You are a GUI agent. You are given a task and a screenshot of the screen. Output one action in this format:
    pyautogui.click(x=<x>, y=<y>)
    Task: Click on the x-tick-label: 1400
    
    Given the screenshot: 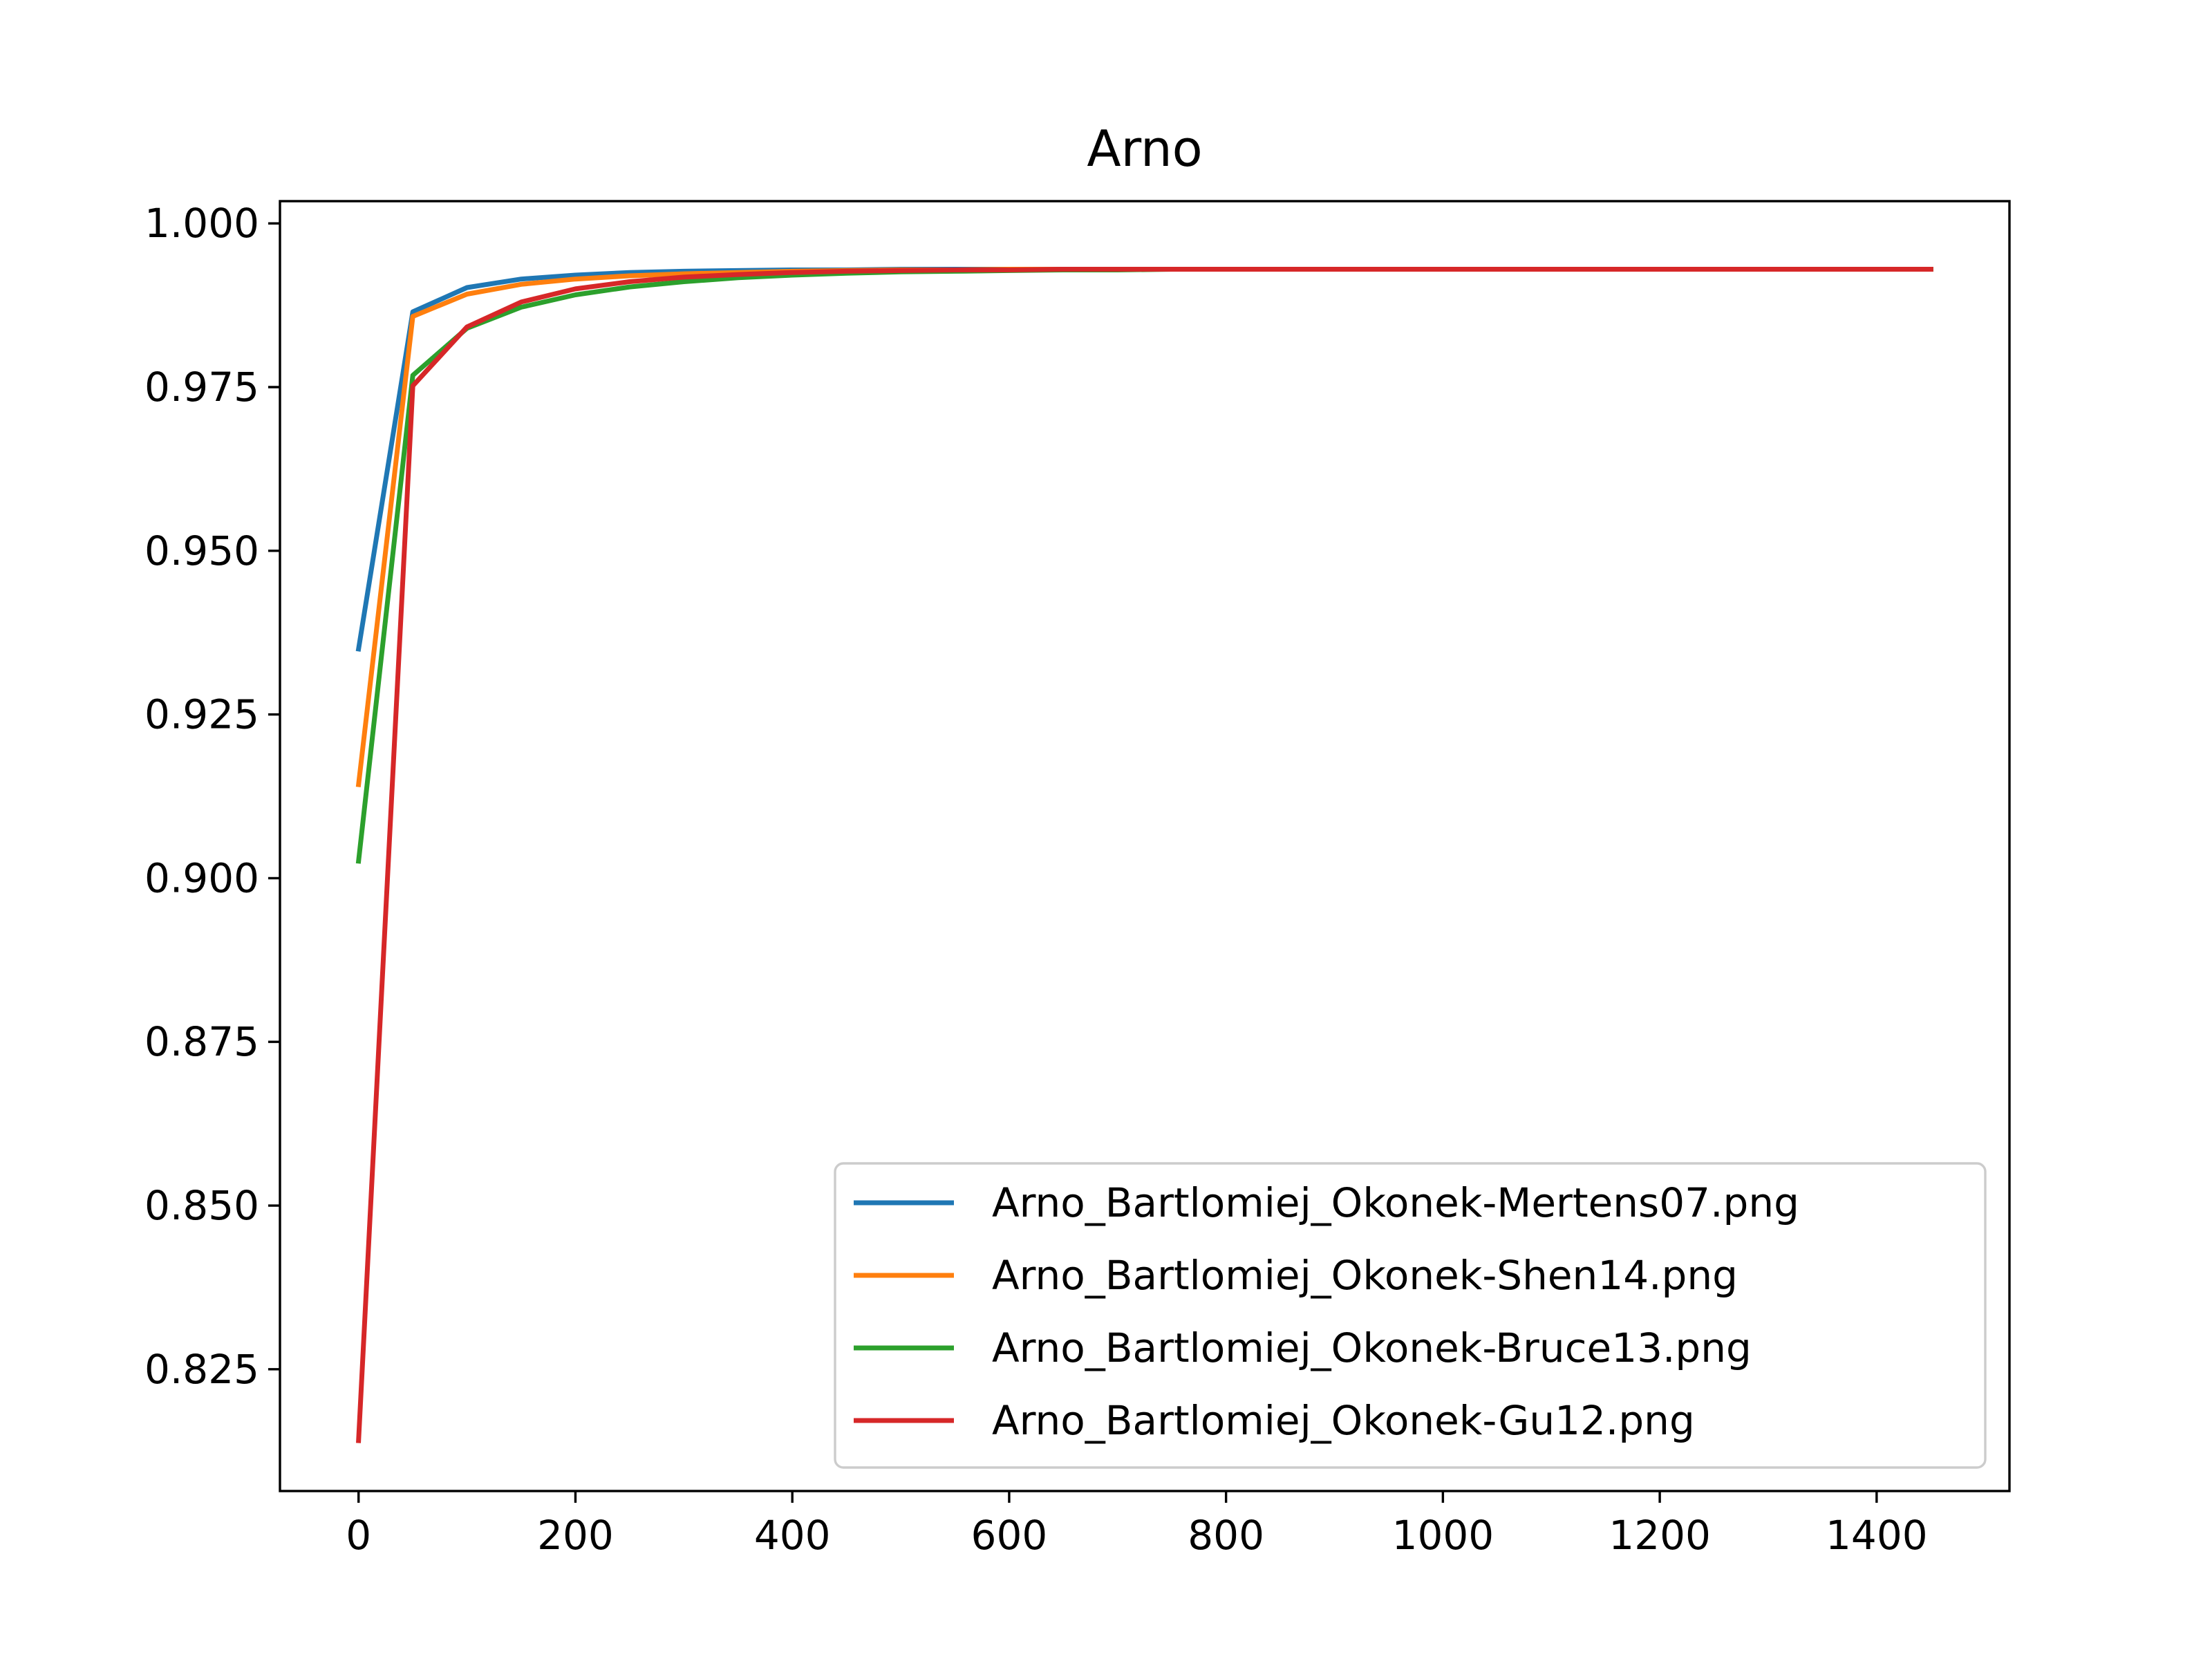 What is the action you would take?
    pyautogui.click(x=1877, y=1535)
    